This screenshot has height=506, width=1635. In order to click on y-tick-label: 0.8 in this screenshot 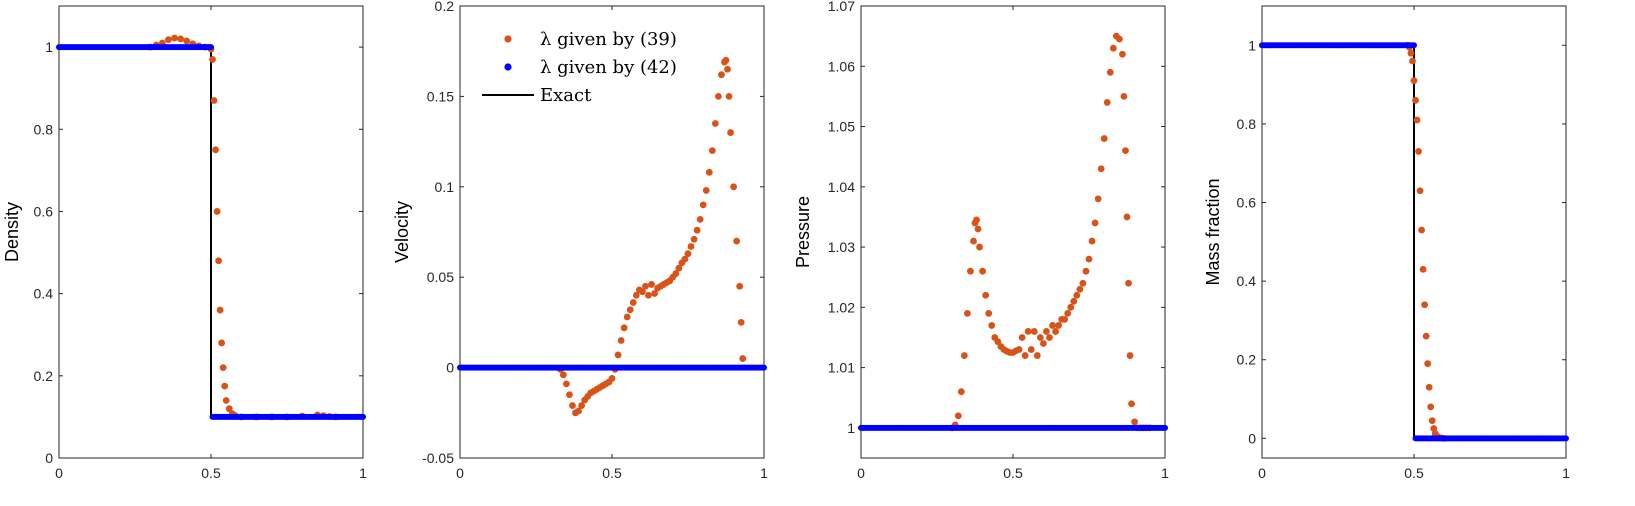, I will do `click(1247, 124)`.